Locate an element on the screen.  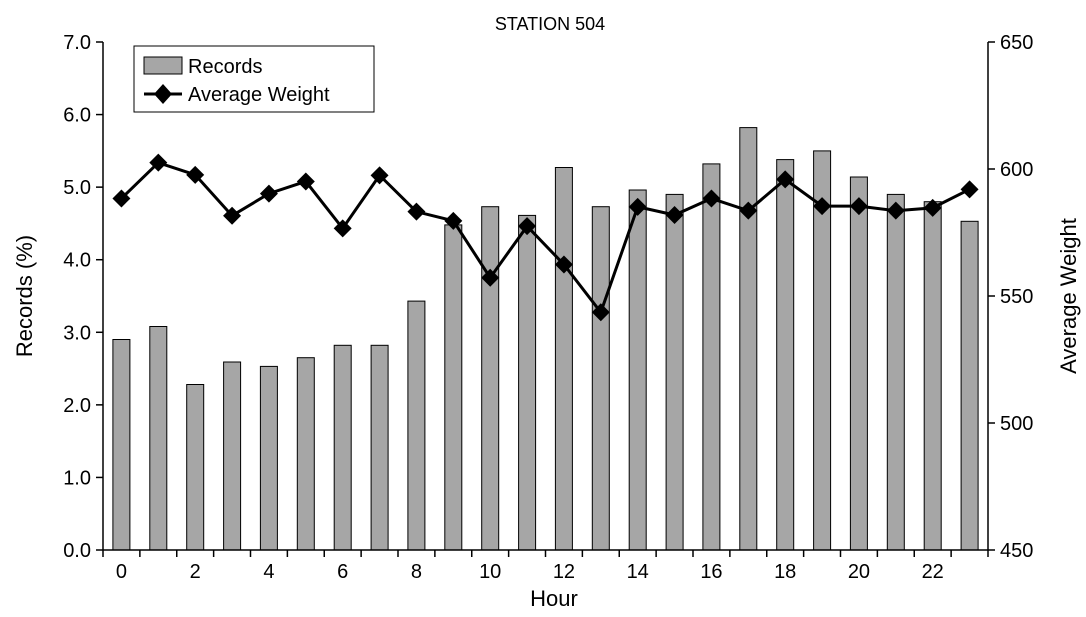
y-tick-label: 0.0 is located at coordinates (77, 551).